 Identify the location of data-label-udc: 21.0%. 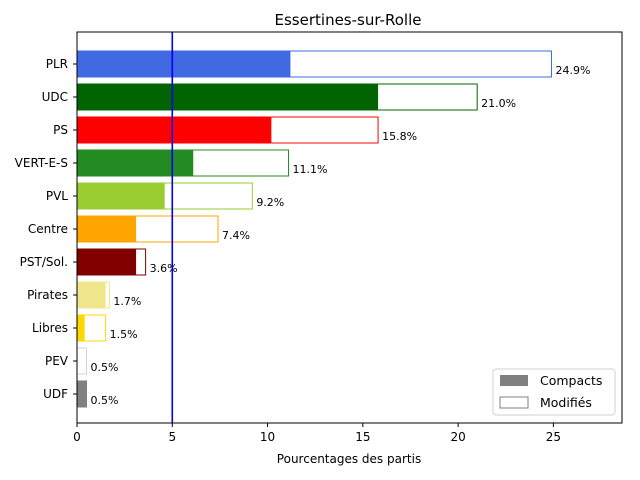
(498, 103).